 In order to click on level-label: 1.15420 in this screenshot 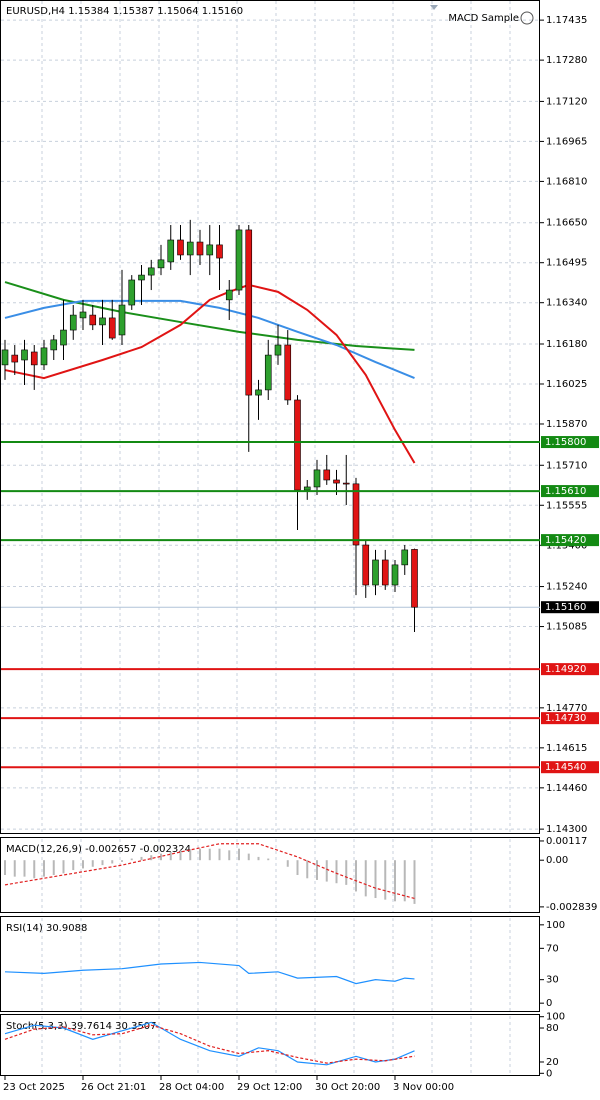, I will do `click(565, 540)`.